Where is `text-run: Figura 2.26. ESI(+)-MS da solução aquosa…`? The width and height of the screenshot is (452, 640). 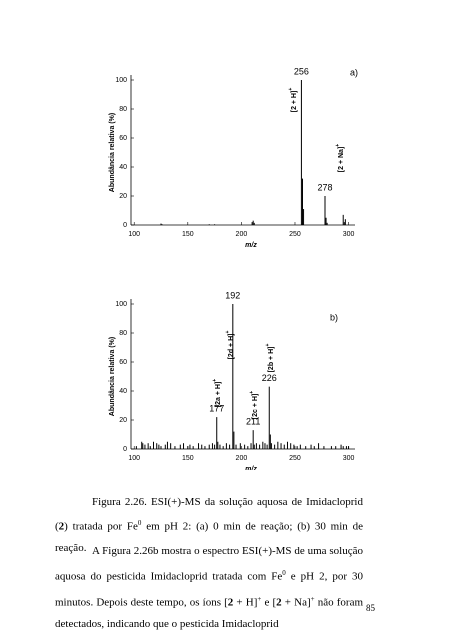
text-run: Figura 2.26. ESI(+)-MS da solução aquosa… is located at coordinates (209, 514).